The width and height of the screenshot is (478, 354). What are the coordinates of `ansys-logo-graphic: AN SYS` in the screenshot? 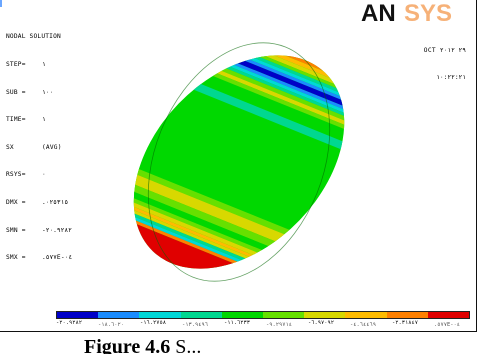 It's located at (406, 13).